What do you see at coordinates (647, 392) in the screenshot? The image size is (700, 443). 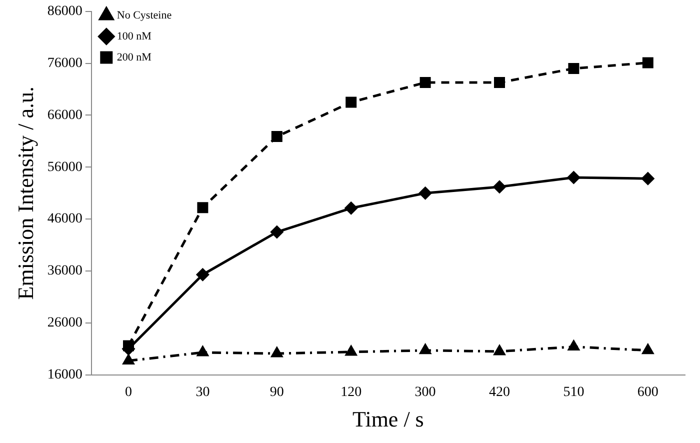 I see `x-tick-label: 600` at bounding box center [647, 392].